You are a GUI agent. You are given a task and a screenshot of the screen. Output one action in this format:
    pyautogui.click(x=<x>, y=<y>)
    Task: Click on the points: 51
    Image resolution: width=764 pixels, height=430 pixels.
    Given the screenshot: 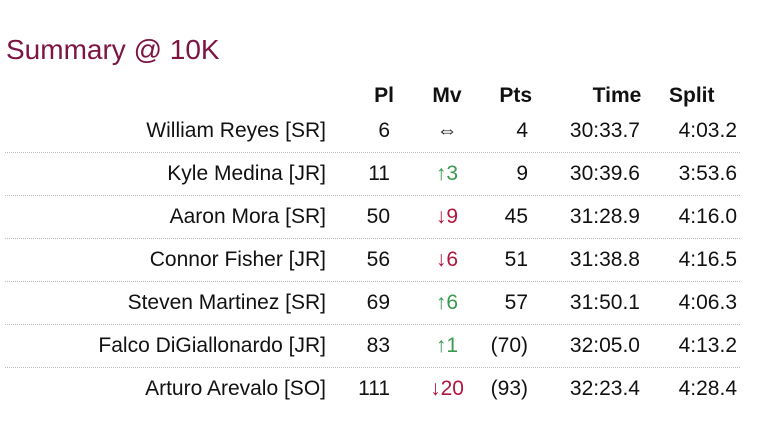 What is the action you would take?
    pyautogui.click(x=516, y=259)
    